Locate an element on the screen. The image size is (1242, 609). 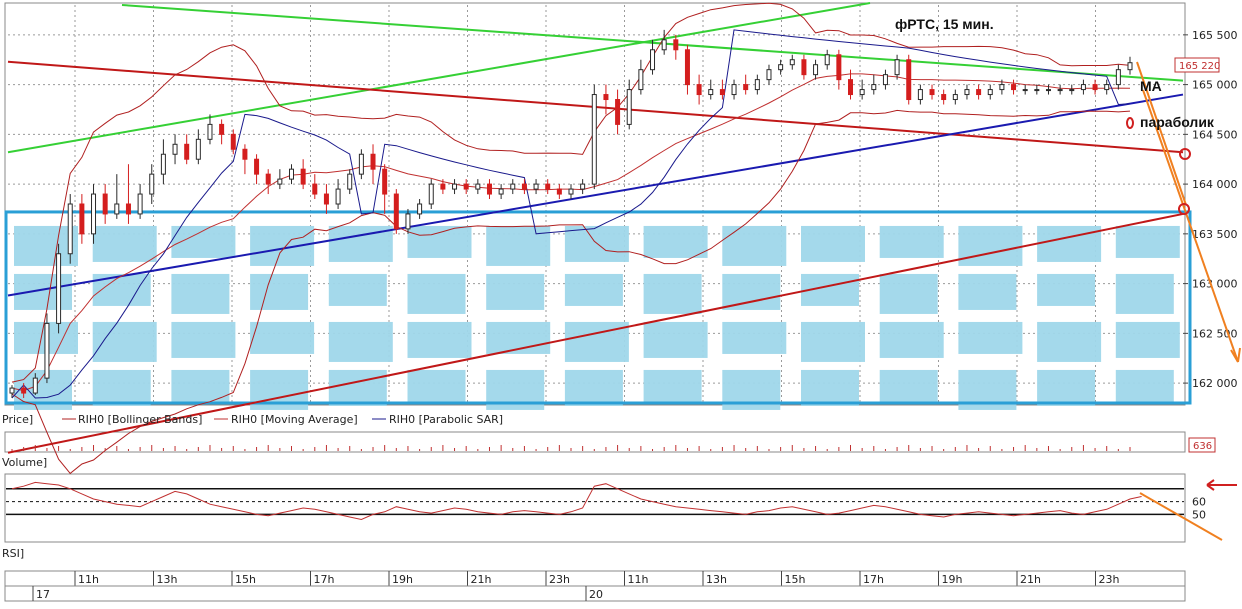
volume-value-badge is located at coordinates (1202, 445).